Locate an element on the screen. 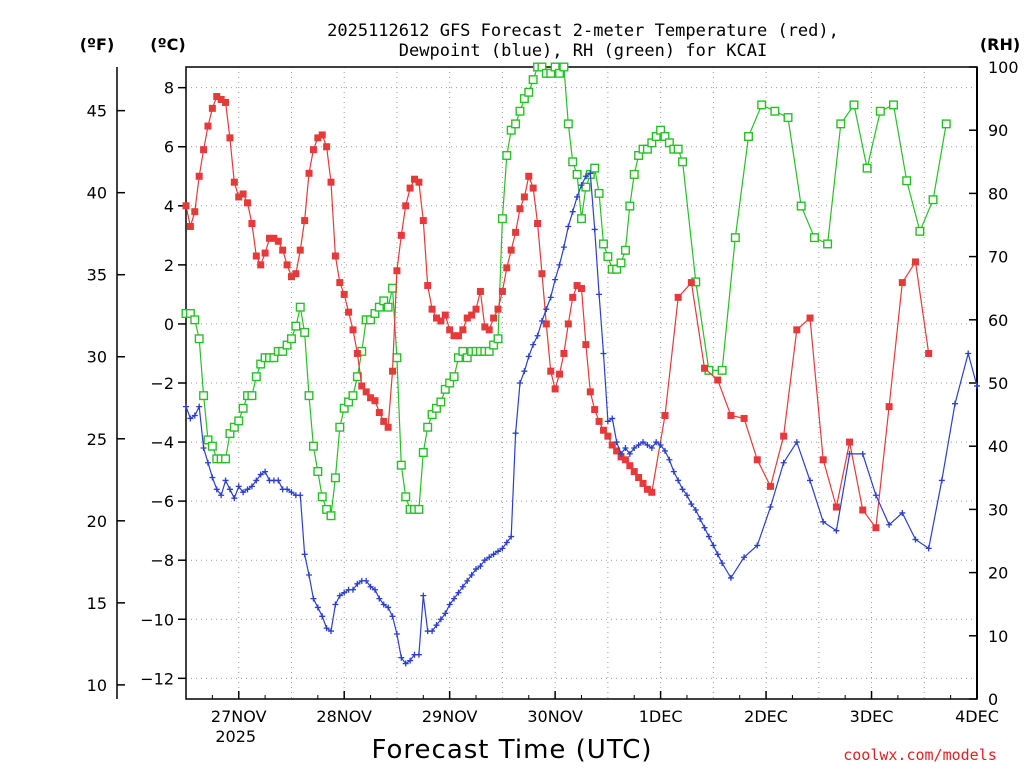 The image size is (1024, 768). celsius-tick-label: −10 is located at coordinates (157, 619).